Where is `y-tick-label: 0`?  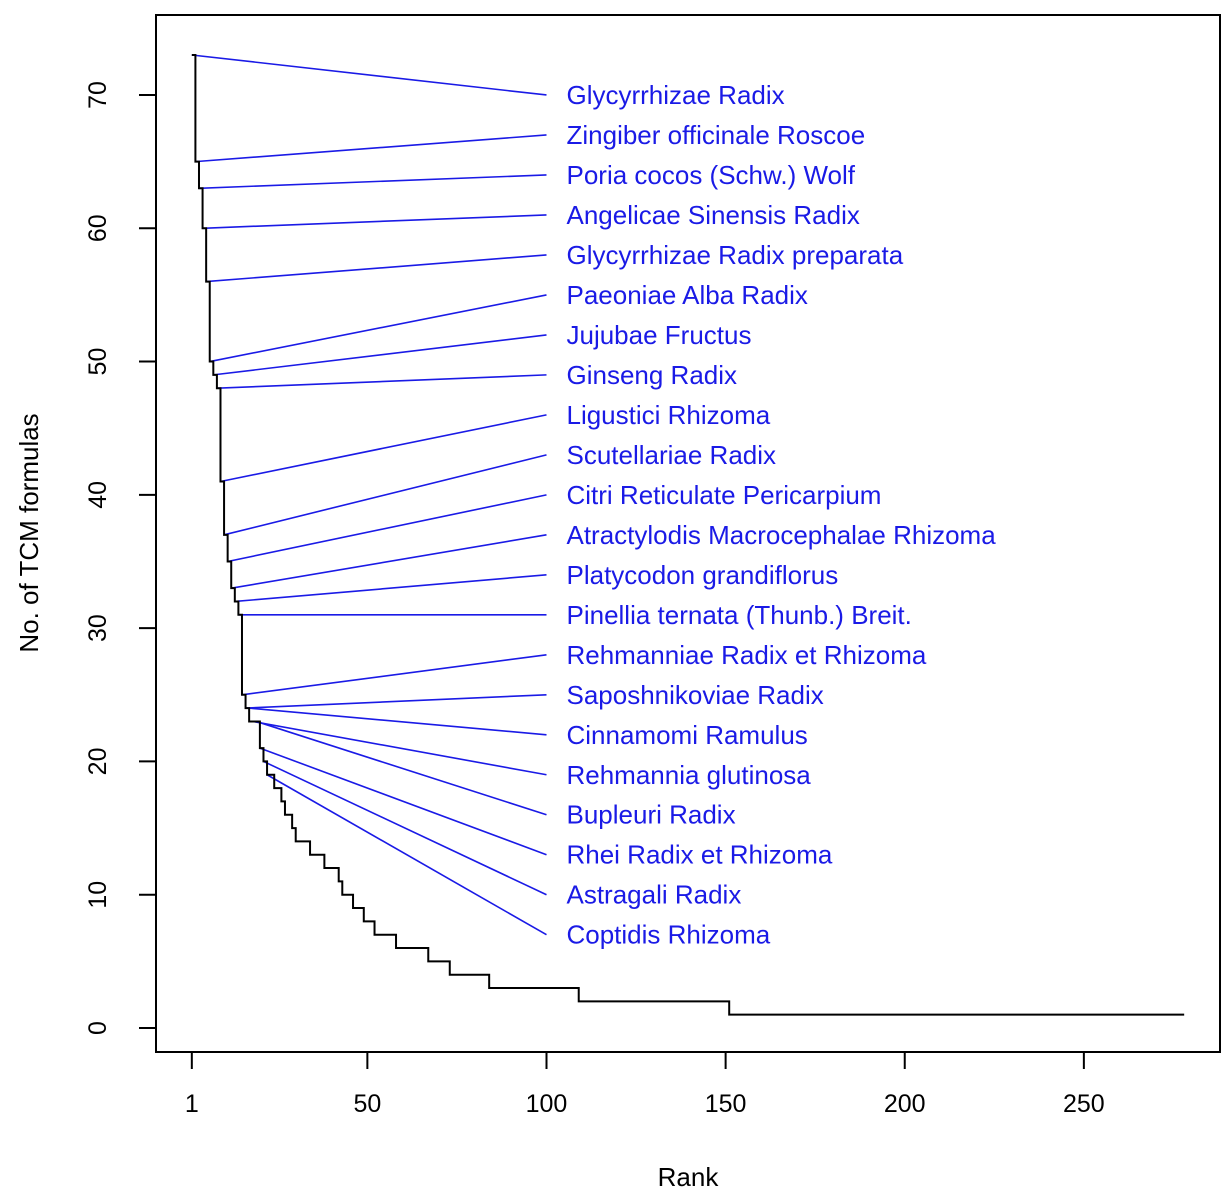 y-tick-label: 0 is located at coordinates (98, 1028).